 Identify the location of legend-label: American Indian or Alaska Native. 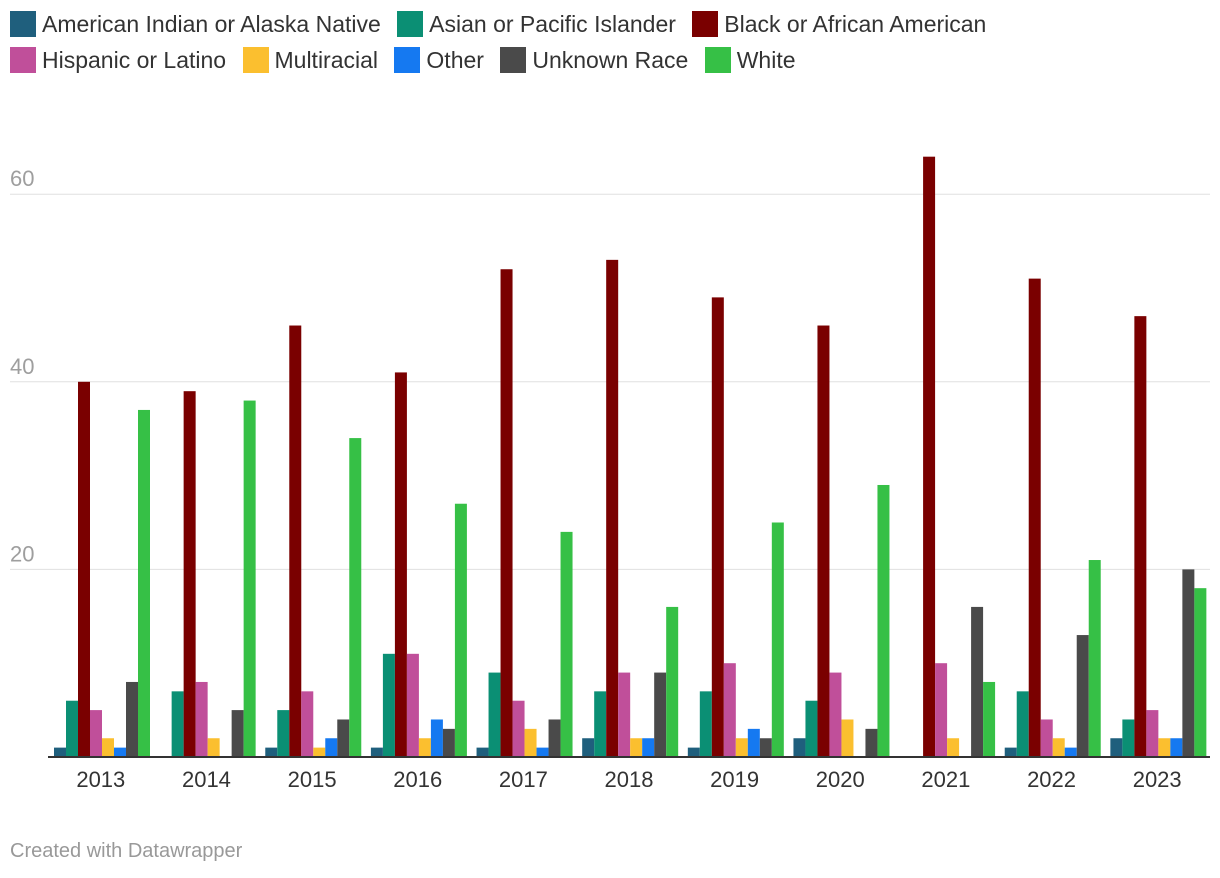
(211, 24).